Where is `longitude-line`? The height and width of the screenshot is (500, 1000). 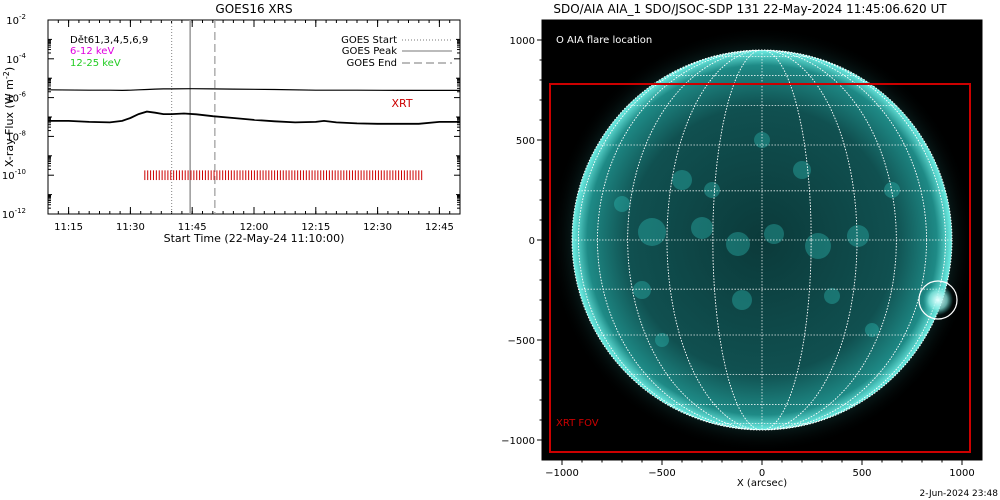 longitude-line is located at coordinates (762, 240).